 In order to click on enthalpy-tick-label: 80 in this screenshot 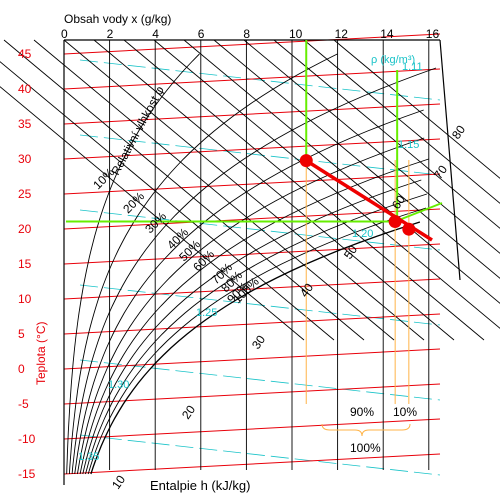, I will do `click(458, 131)`.